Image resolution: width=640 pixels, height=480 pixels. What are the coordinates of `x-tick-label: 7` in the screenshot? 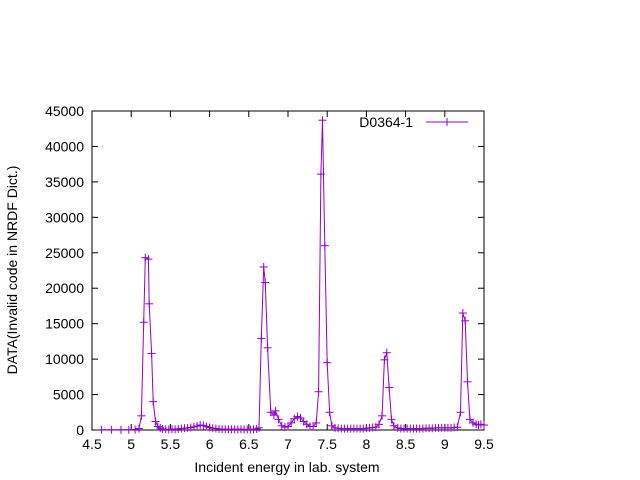 It's located at (288, 444).